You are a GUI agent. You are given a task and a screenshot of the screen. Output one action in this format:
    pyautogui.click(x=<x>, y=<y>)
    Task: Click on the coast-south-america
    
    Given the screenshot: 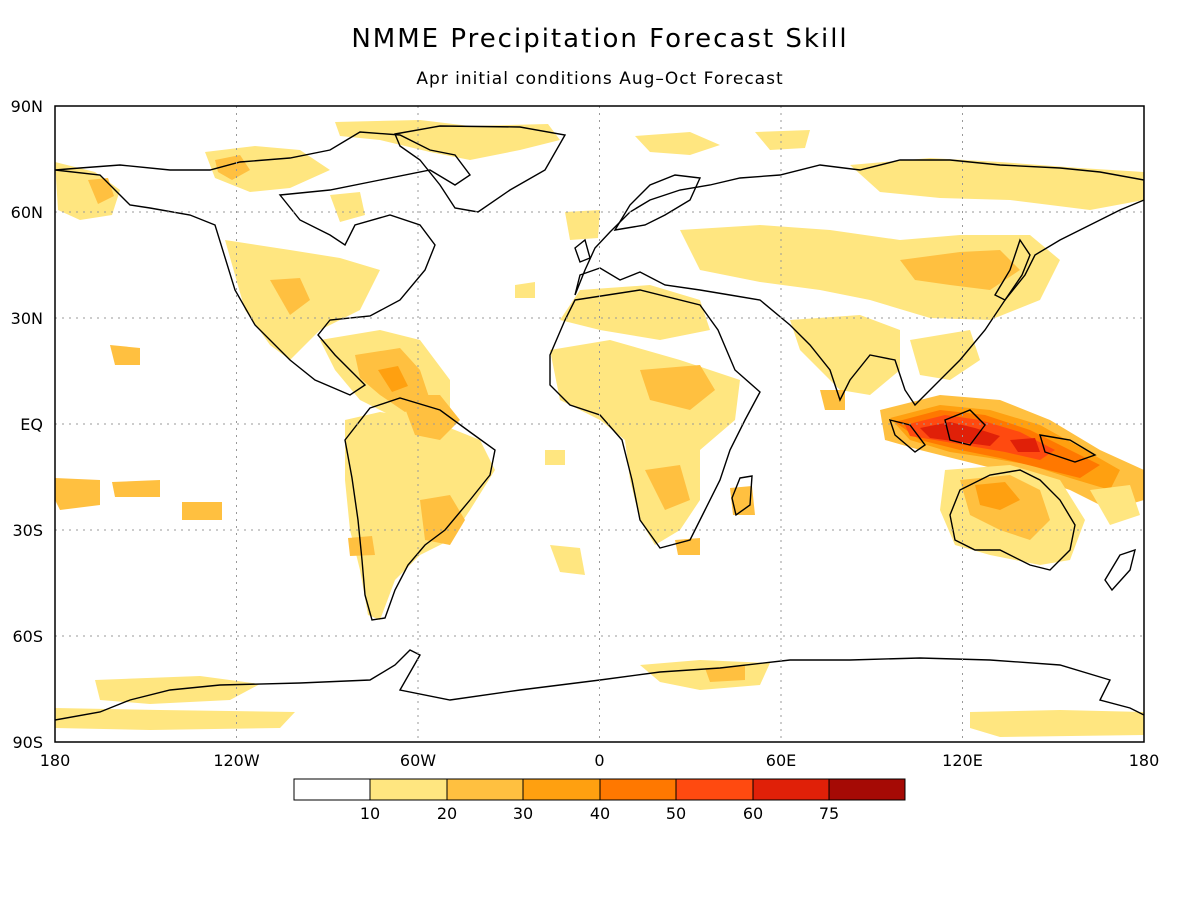 What is the action you would take?
    pyautogui.click(x=420, y=509)
    